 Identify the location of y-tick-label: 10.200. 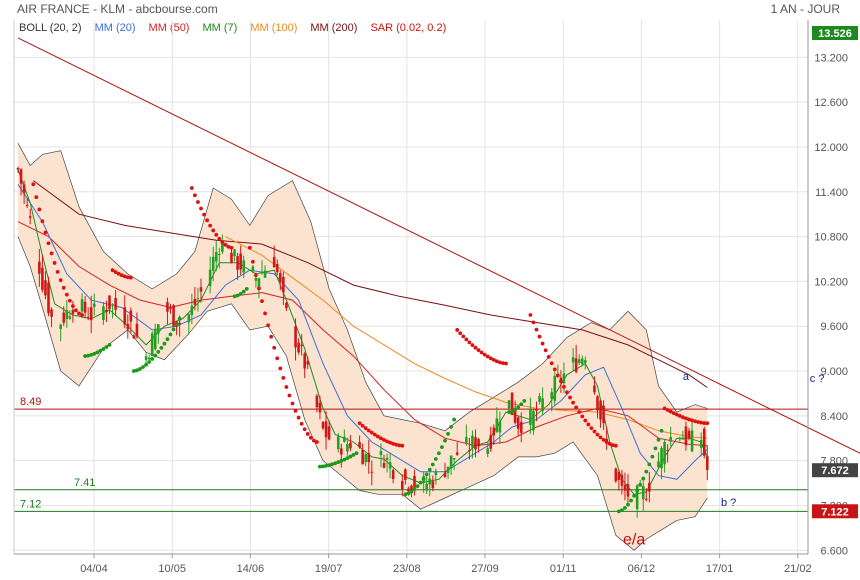
(831, 282).